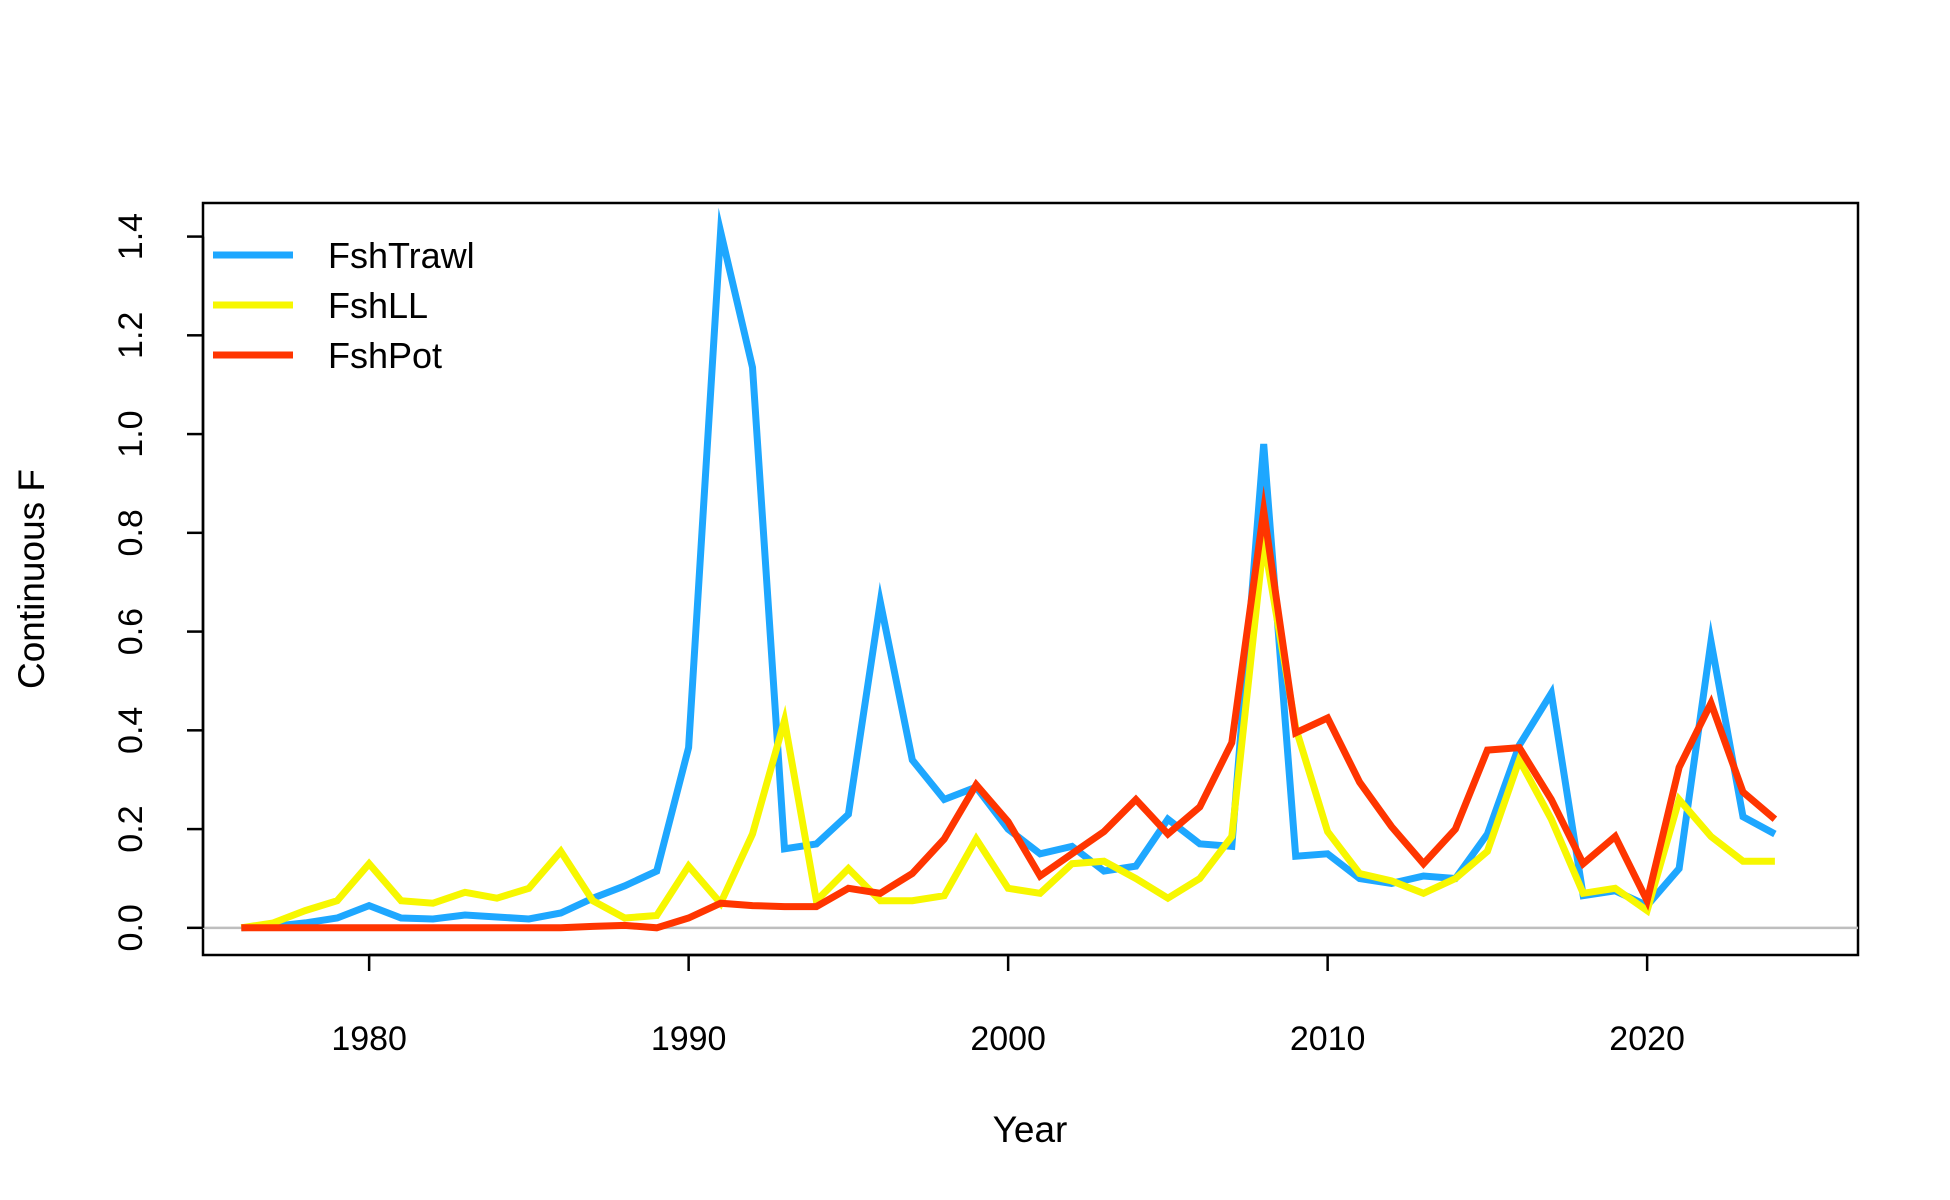 Image resolution: width=1950 pixels, height=1200 pixels. I want to click on legend-label-fshll: FshLL, so click(378, 305).